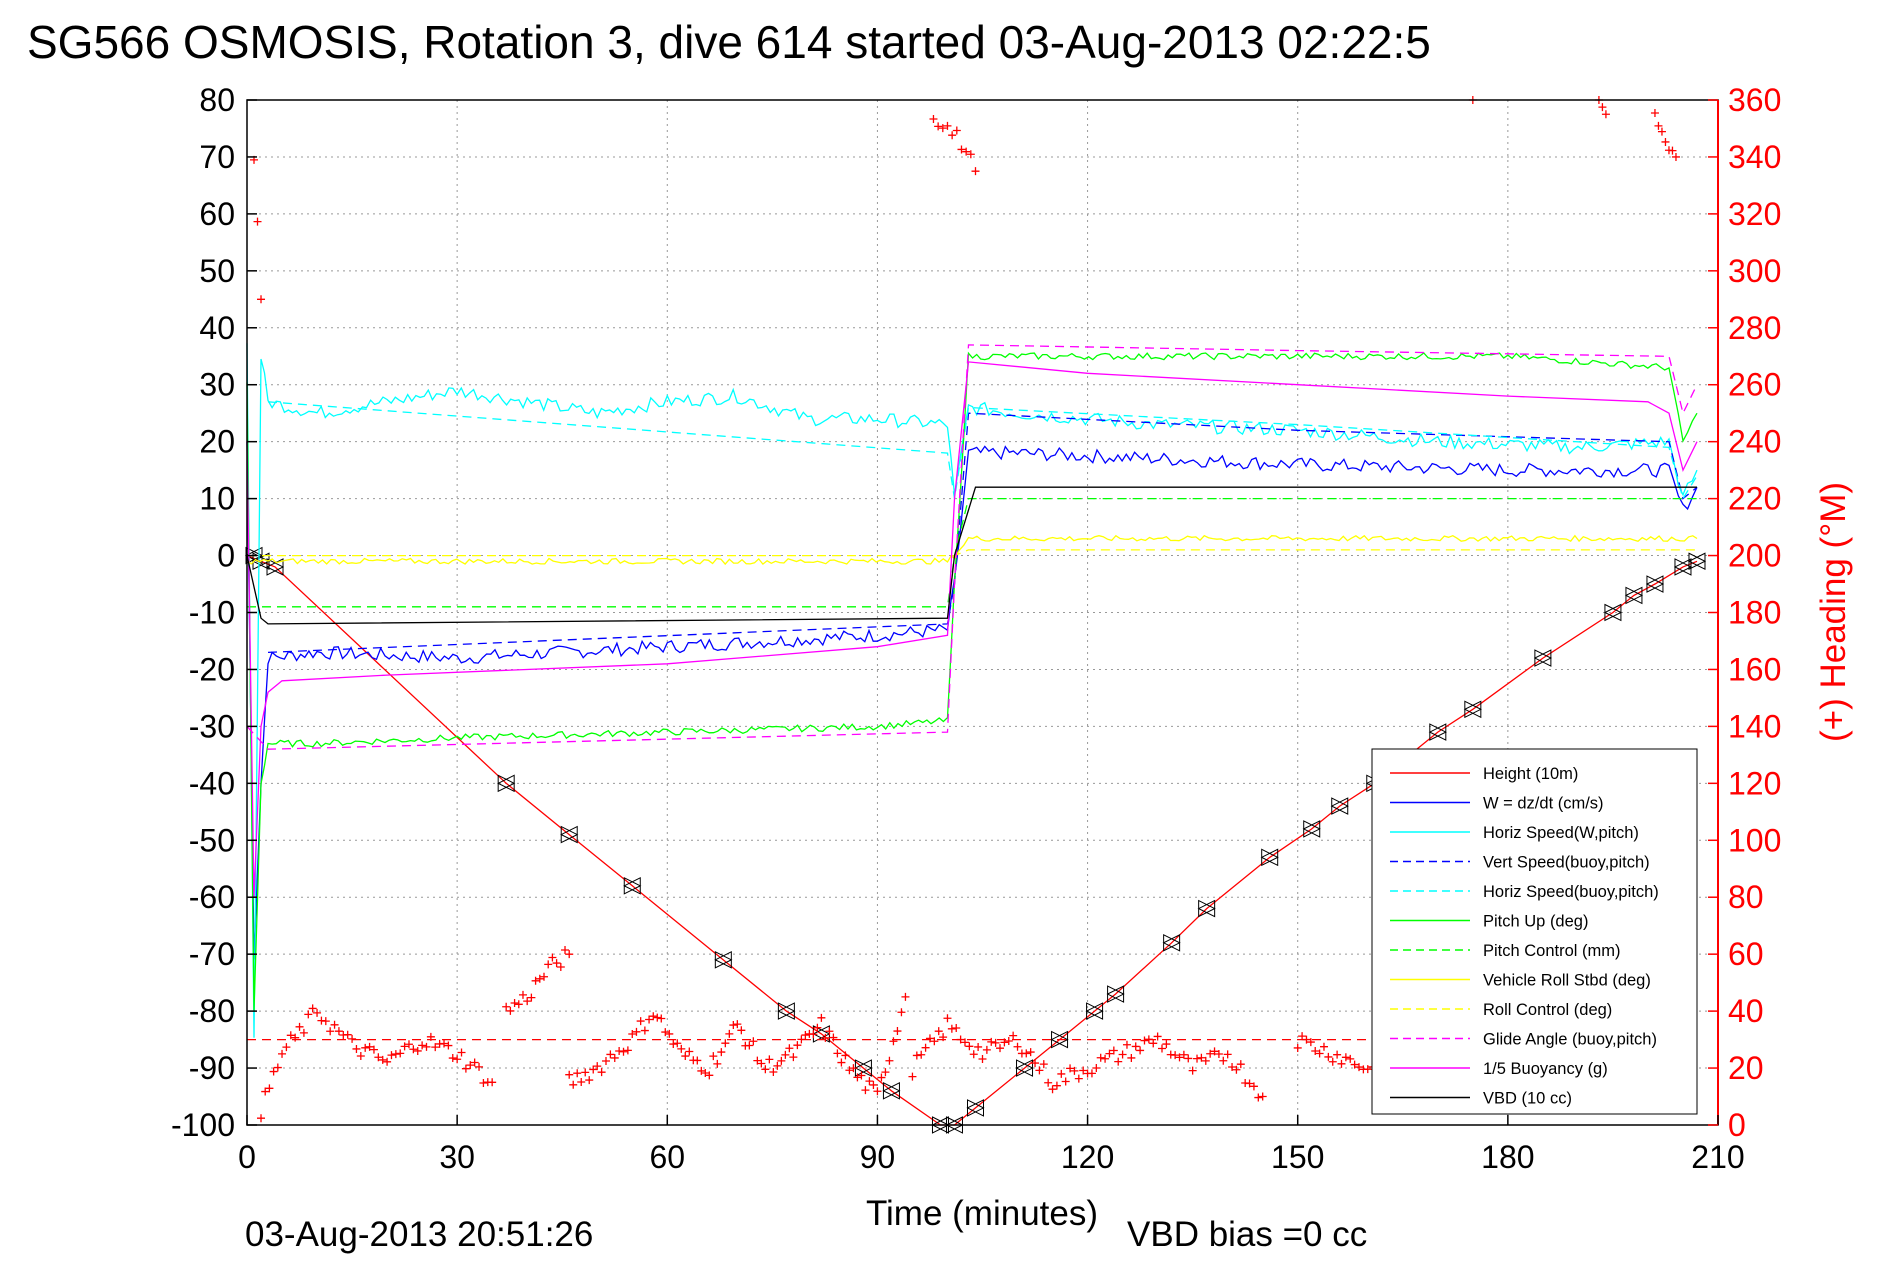 This screenshot has height=1262, width=1891. I want to click on legend-label-7: Vehicle Roll Stbd (deg), so click(1567, 981).